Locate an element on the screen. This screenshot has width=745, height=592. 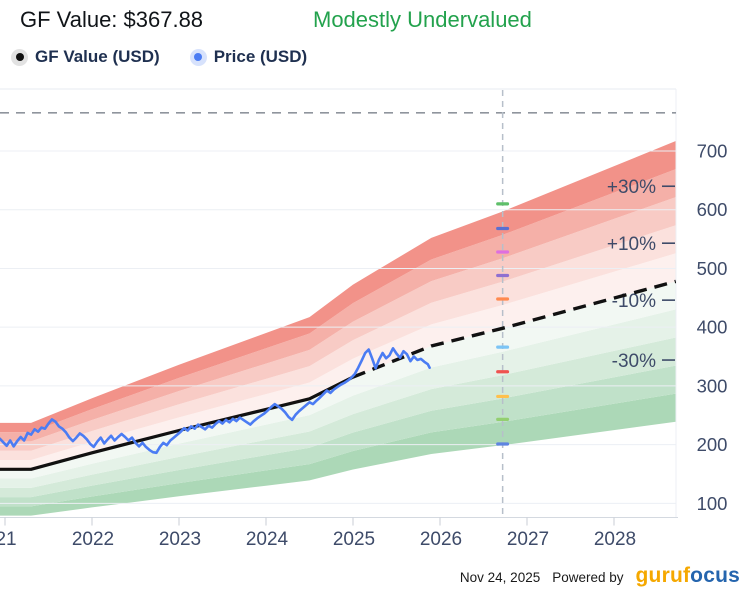
gf-value-series-marker-icon is located at coordinates (19, 57).